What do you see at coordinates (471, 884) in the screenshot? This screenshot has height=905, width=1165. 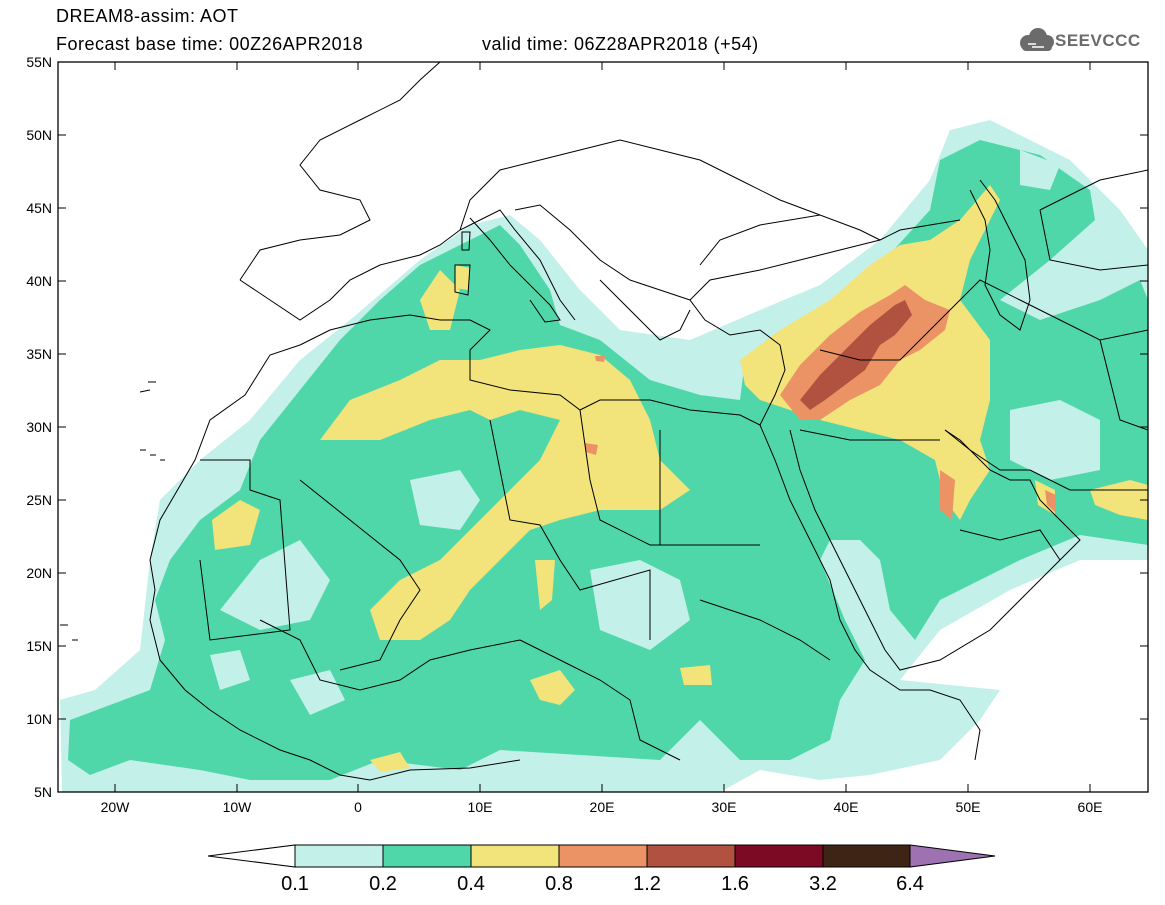 I see `colorbar-label: 0.4` at bounding box center [471, 884].